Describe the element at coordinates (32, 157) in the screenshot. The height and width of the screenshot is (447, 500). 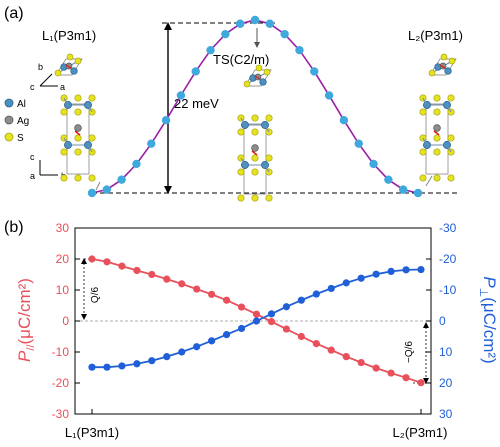
I see `axis-c2-label: c` at that location.